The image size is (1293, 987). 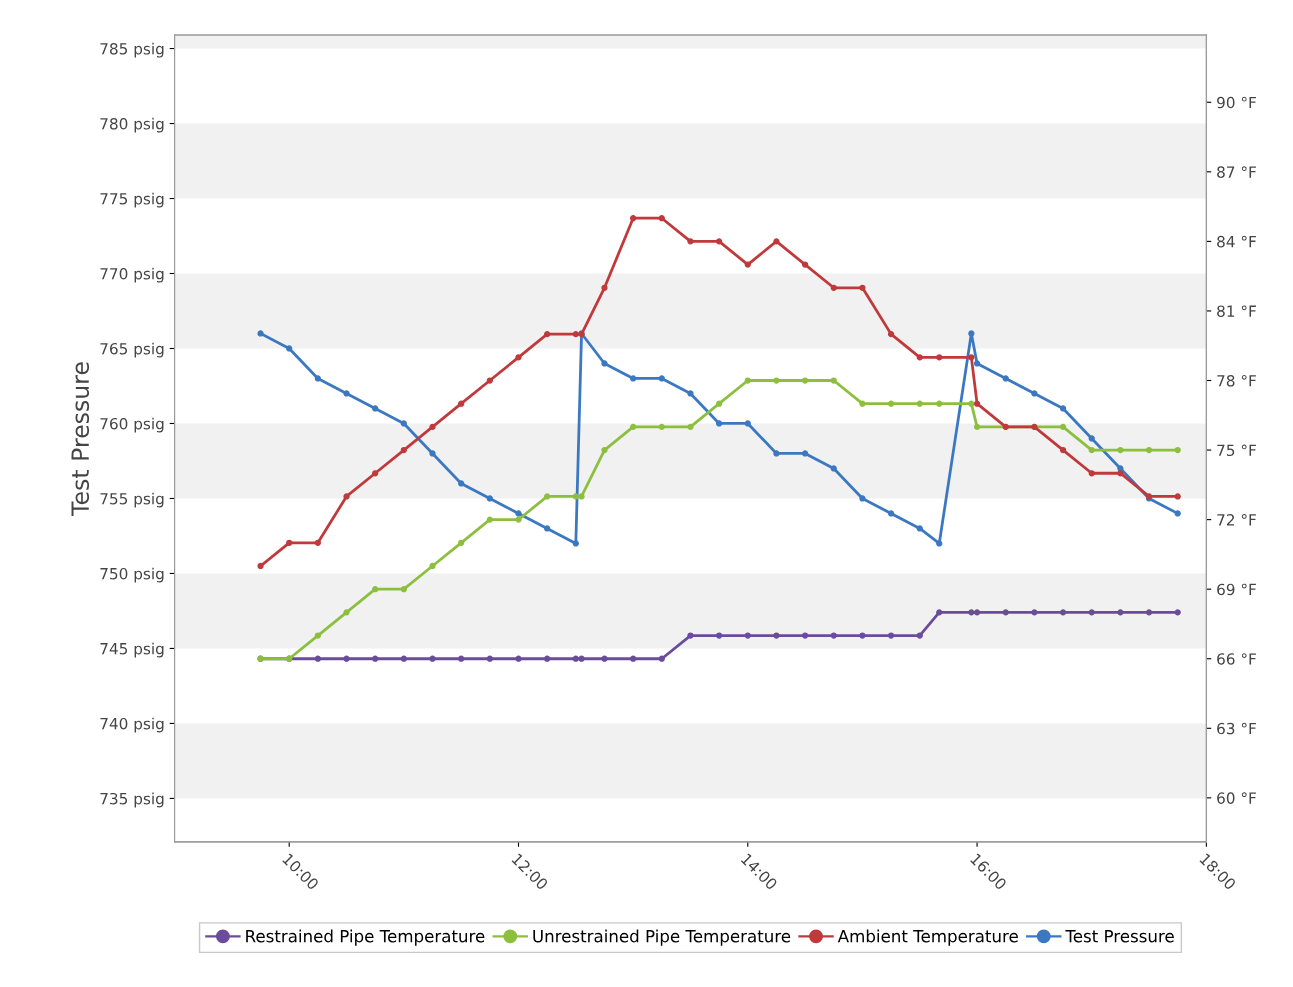 What do you see at coordinates (1236, 102) in the screenshot?
I see `y2-tick-label: 90 °F` at bounding box center [1236, 102].